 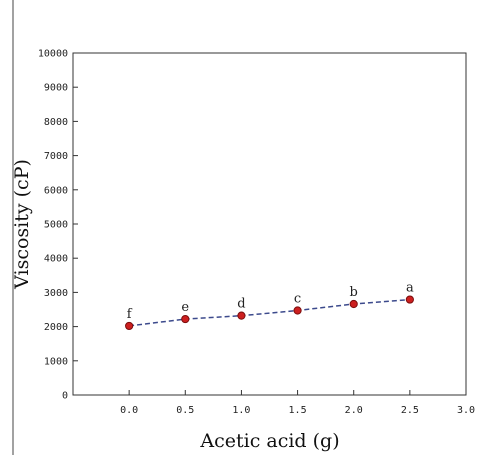 What do you see at coordinates (56, 122) in the screenshot?
I see `y-tick-label: 8000` at bounding box center [56, 122].